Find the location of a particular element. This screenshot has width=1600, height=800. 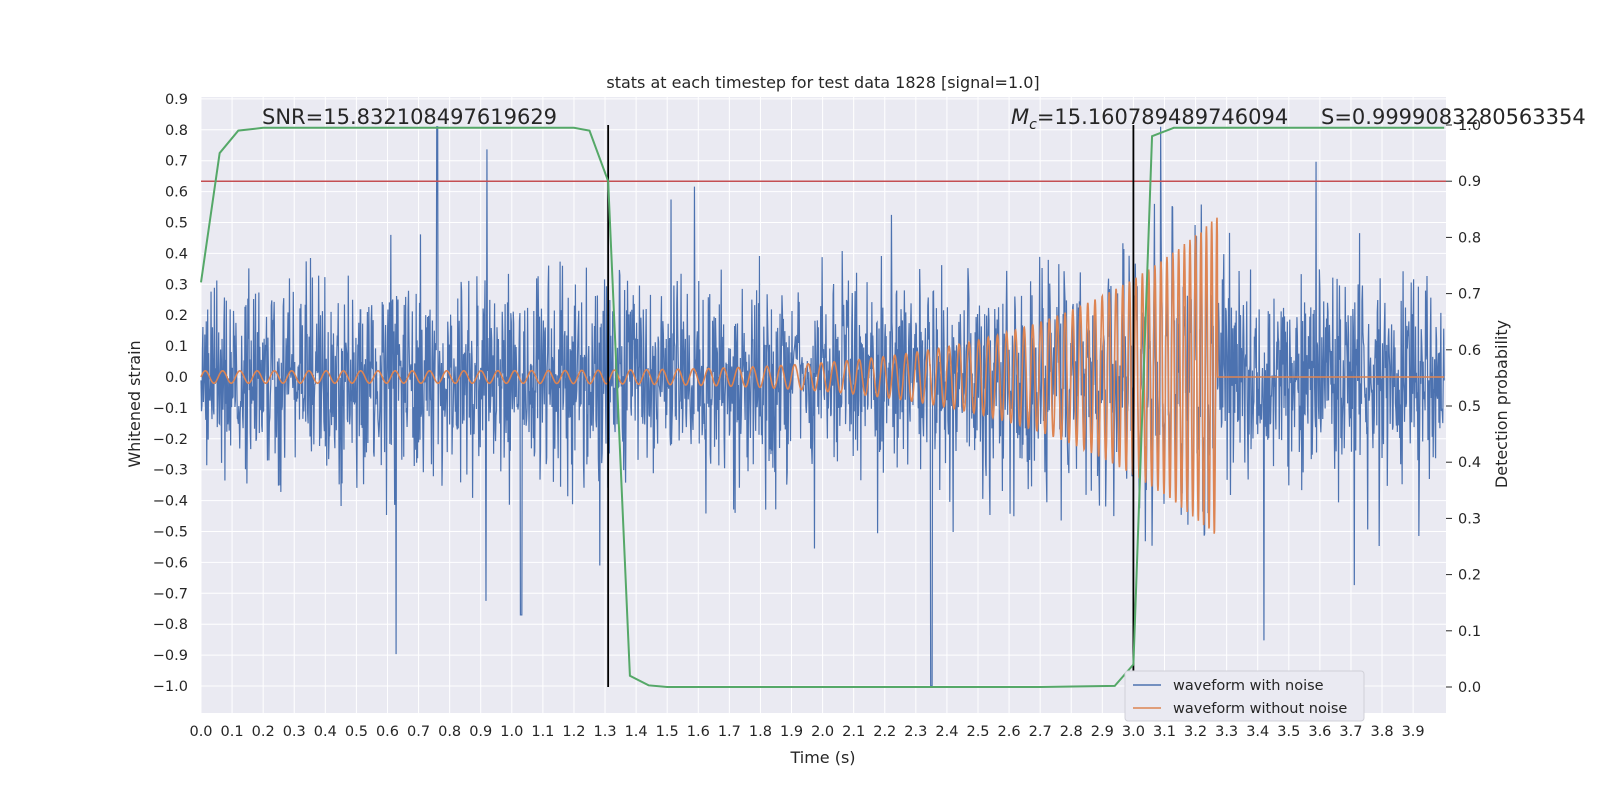

legend-label-clean: waveform without noise is located at coordinates (1260, 709).